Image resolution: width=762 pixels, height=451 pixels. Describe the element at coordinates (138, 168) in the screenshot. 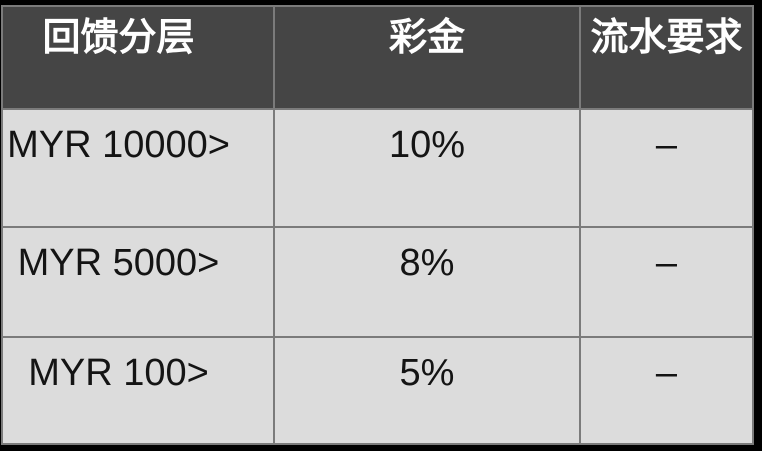

I see `tier-cell: MYR 10000>` at that location.